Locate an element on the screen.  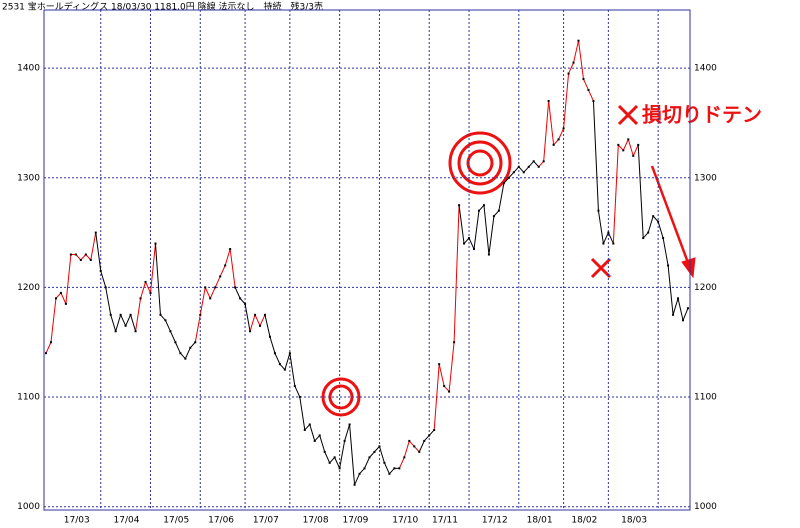
x-tick-label: 17/09 is located at coordinates (355, 521).